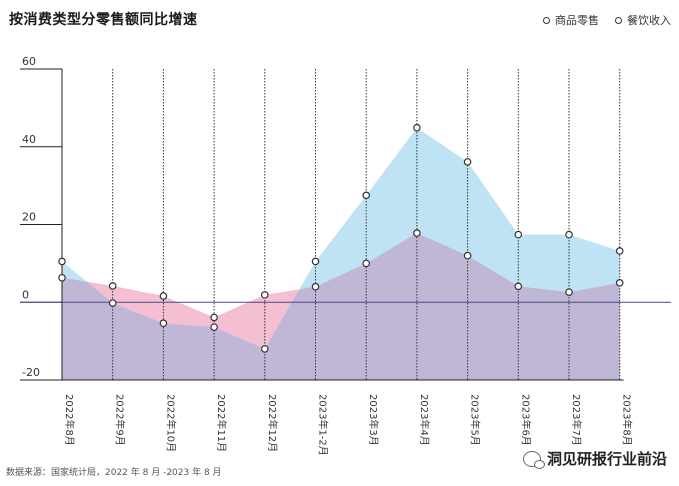  I want to click on watermark: 洞见研报行业前沿, so click(594, 458).